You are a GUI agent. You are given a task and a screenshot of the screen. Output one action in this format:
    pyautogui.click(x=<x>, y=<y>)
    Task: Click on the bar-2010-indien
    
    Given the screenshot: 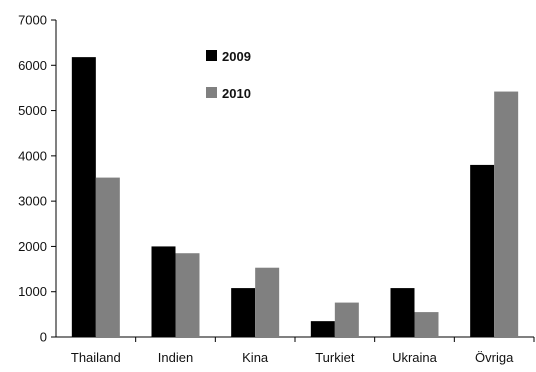 What is the action you would take?
    pyautogui.click(x=187, y=295)
    